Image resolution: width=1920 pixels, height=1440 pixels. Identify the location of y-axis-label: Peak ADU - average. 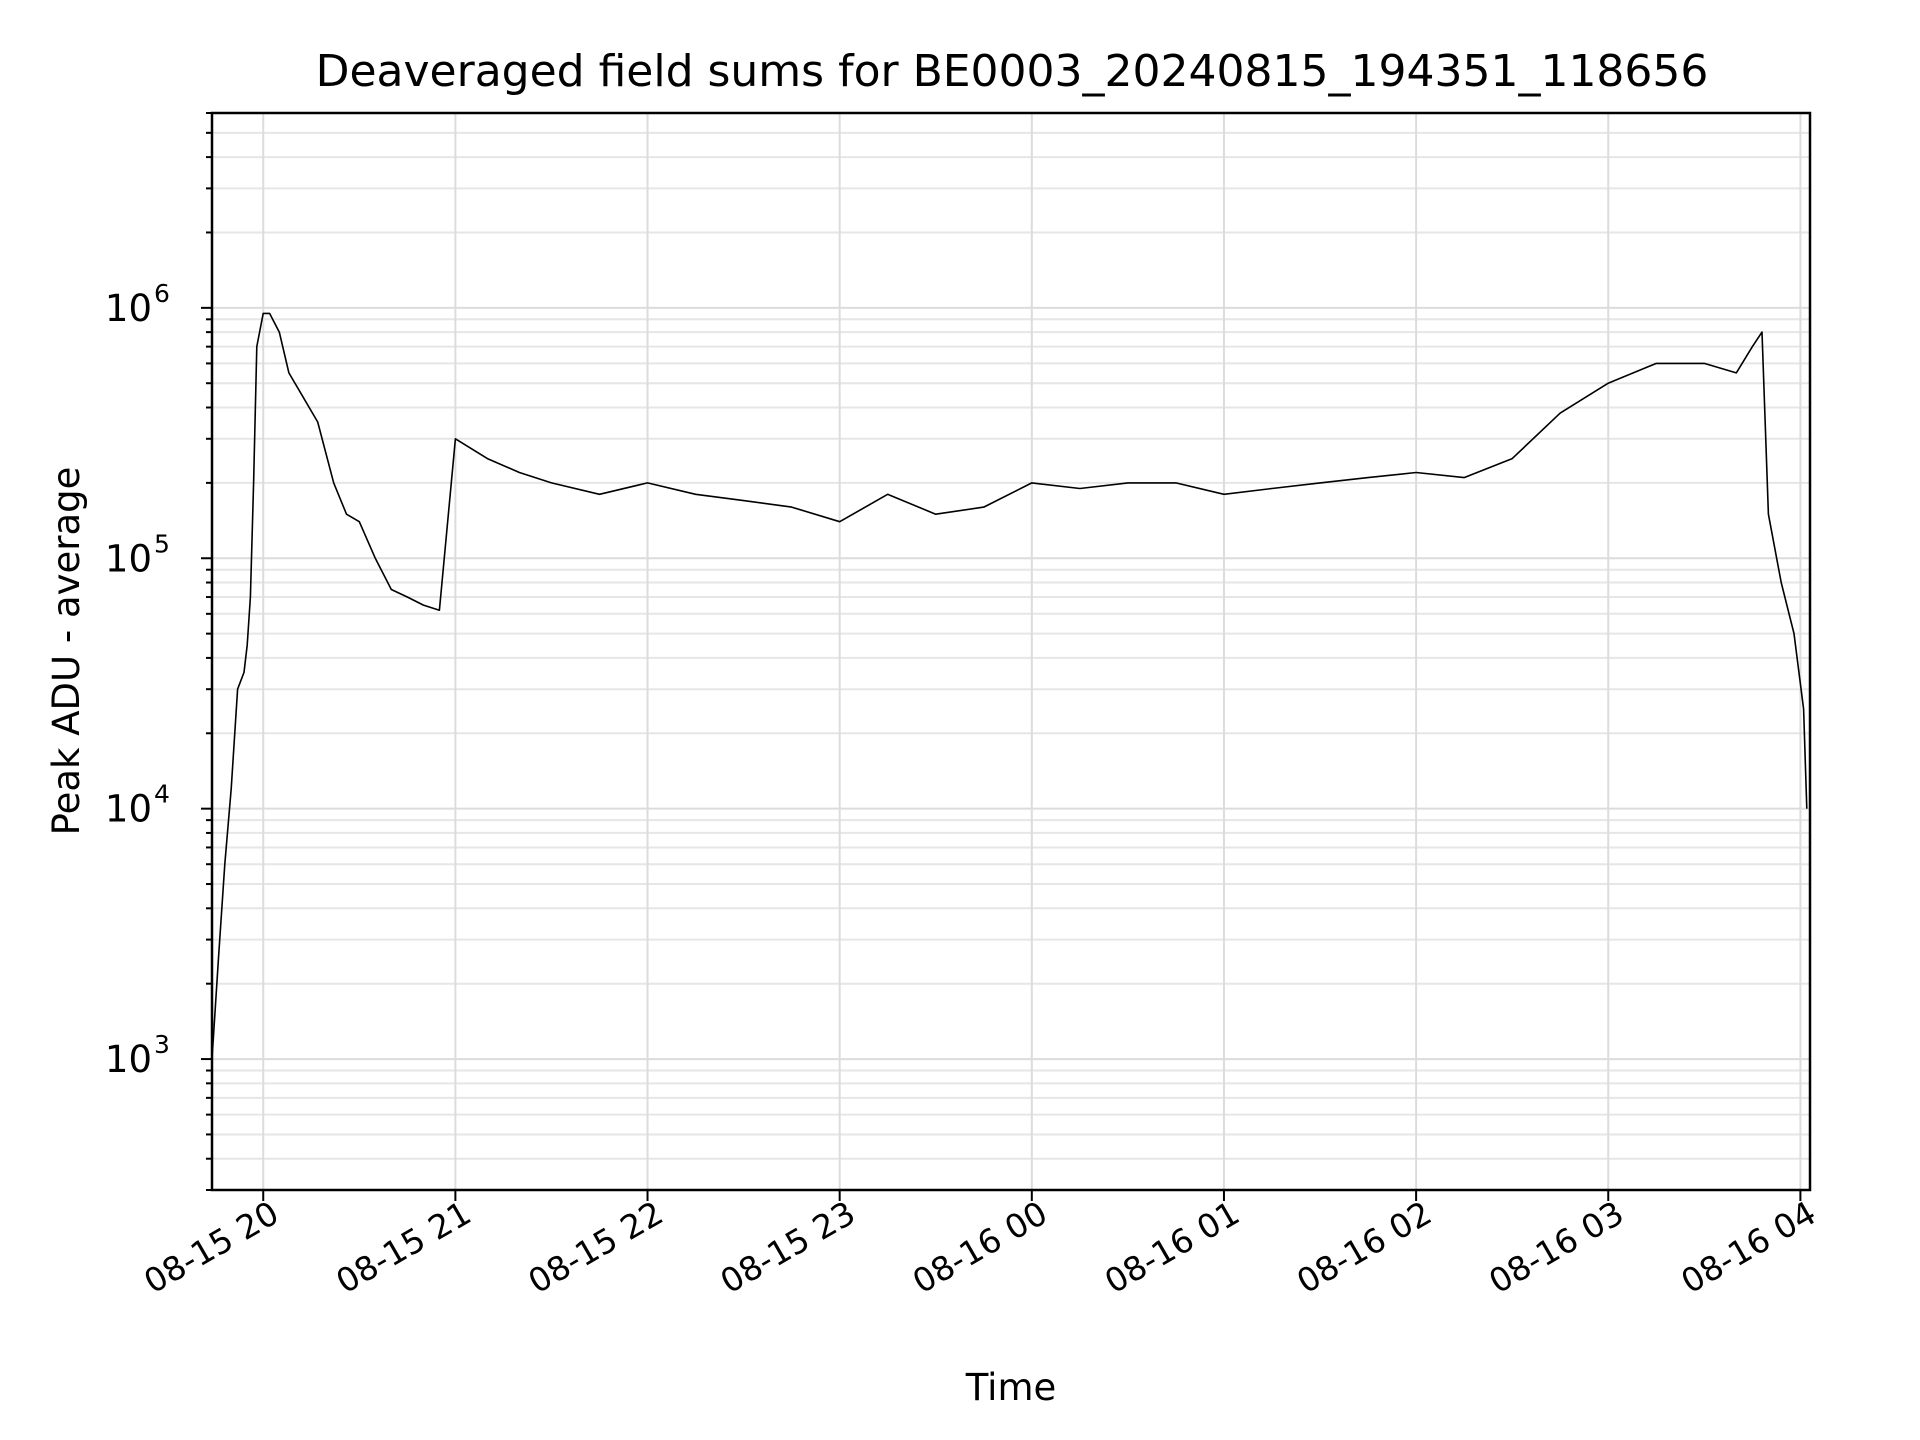
(66, 651).